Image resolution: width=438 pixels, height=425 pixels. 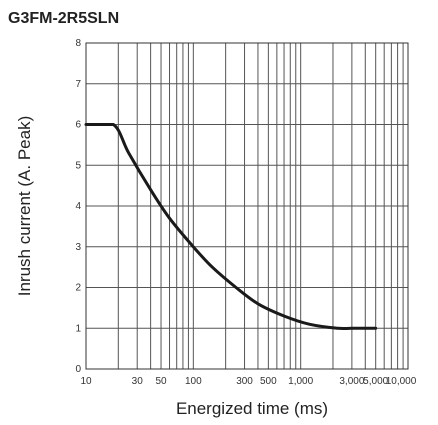 I want to click on x-tick-label: 300, so click(x=244, y=381).